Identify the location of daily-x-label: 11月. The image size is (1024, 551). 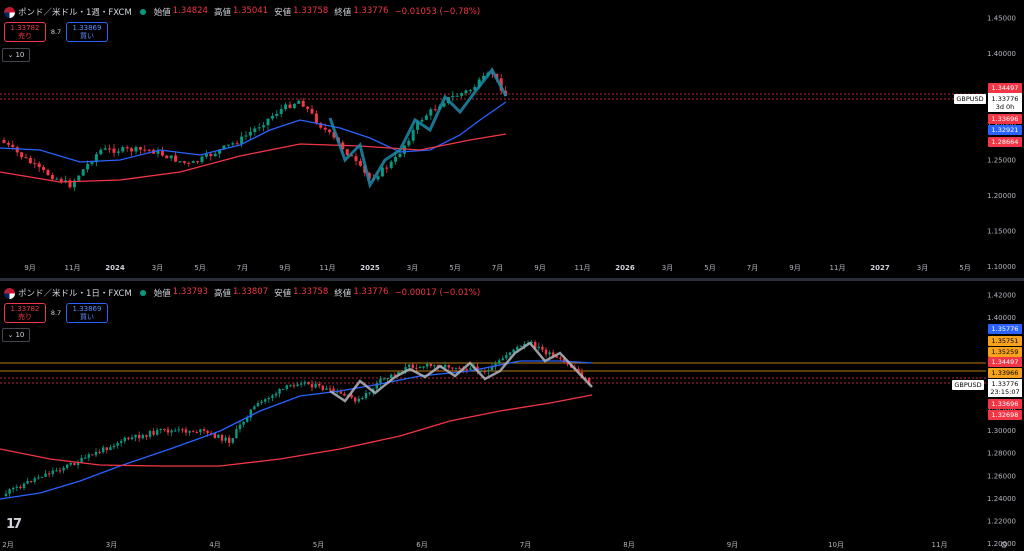
(940, 545).